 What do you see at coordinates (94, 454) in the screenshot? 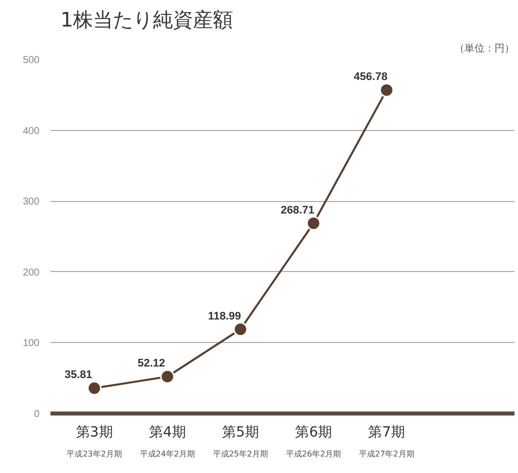
I see `text: 平成23年2月期` at bounding box center [94, 454].